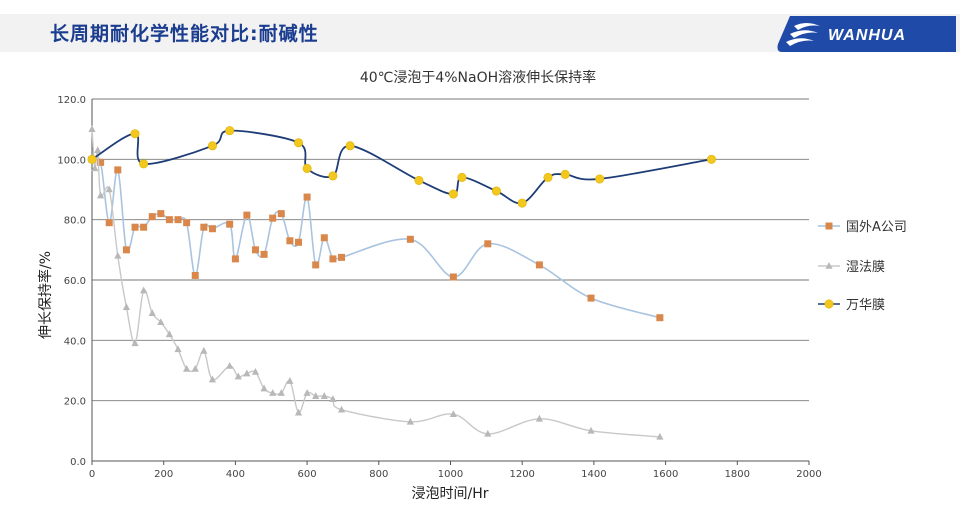 The height and width of the screenshot is (518, 960). I want to click on chart-title: 40℃浸泡于4%NaOH溶液伸长保持率, so click(478, 77).